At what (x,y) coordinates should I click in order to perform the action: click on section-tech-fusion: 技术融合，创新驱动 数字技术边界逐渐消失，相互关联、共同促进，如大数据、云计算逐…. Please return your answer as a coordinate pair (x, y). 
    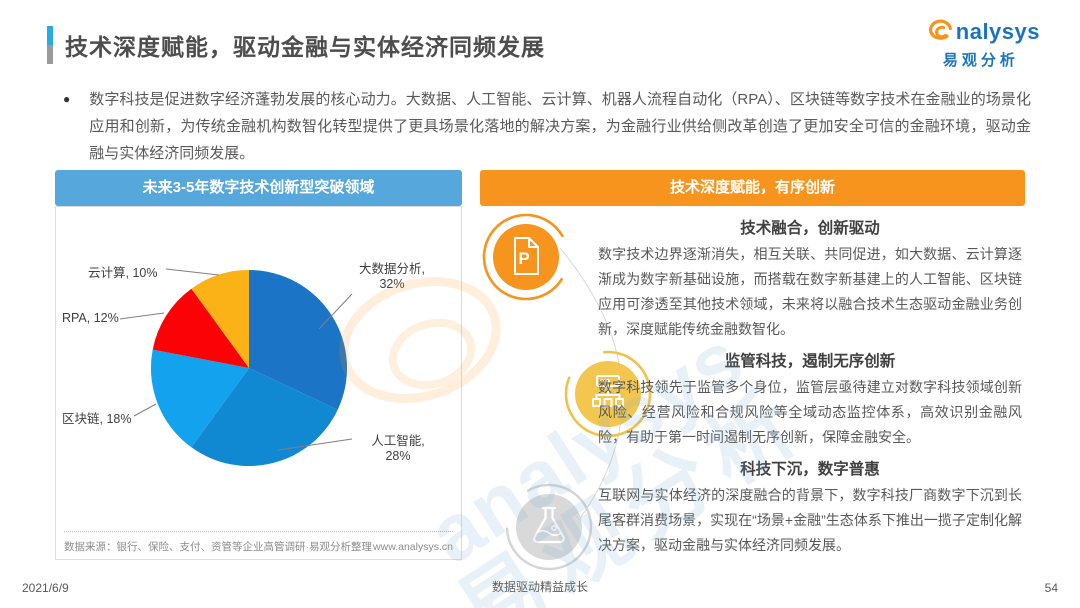
    Looking at the image, I should click on (810, 279).